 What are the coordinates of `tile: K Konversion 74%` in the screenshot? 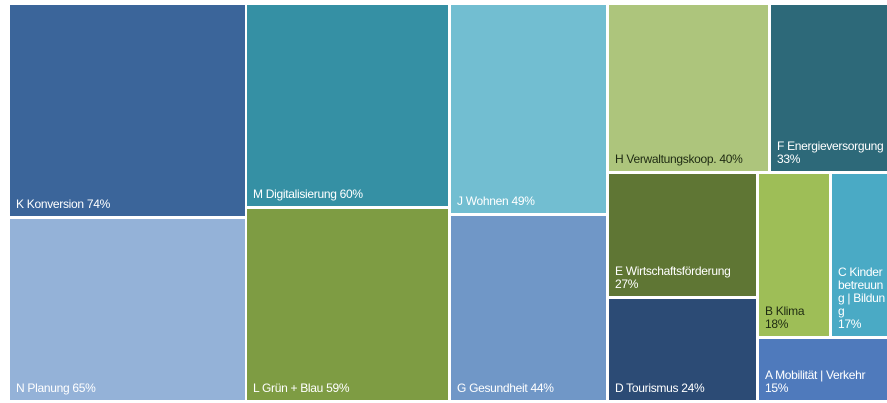 It's located at (127, 110).